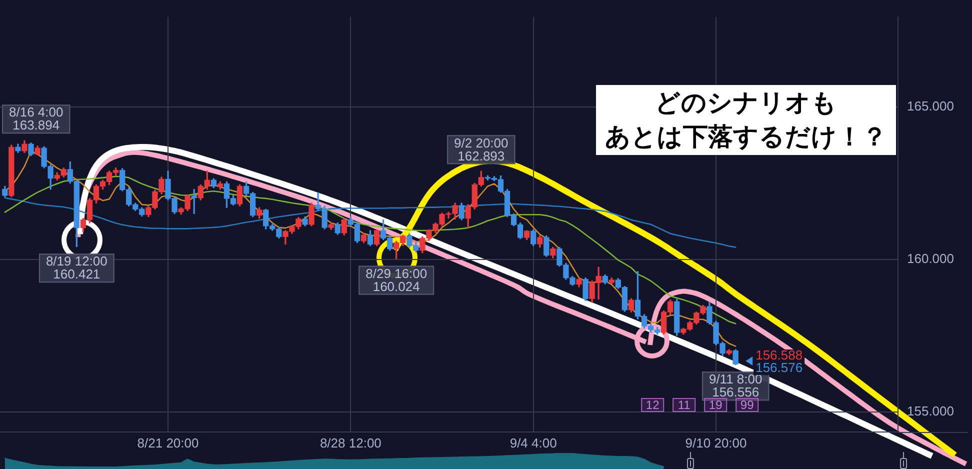  What do you see at coordinates (746, 137) in the screenshot?
I see `text: あとは下落するだけ！？` at bounding box center [746, 137].